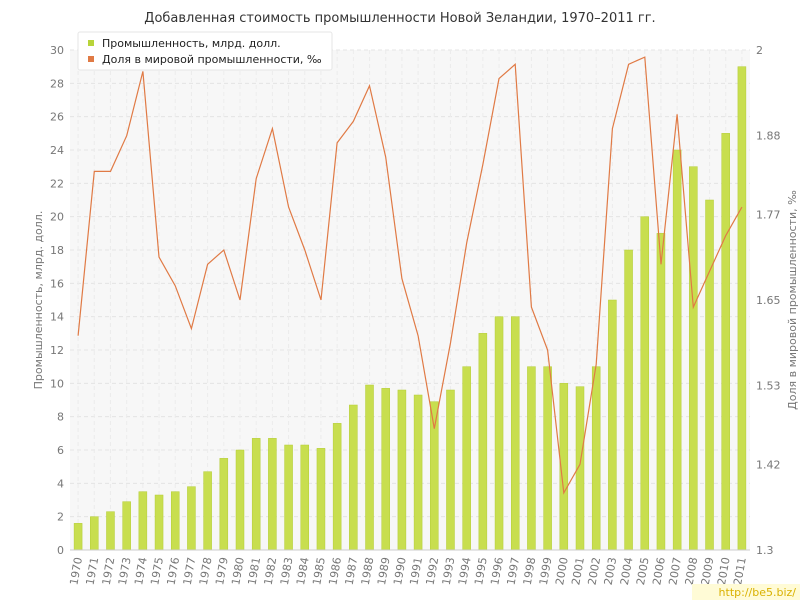  Describe the element at coordinates (57, 83) in the screenshot. I see `y-left-tick-28: 28` at that location.